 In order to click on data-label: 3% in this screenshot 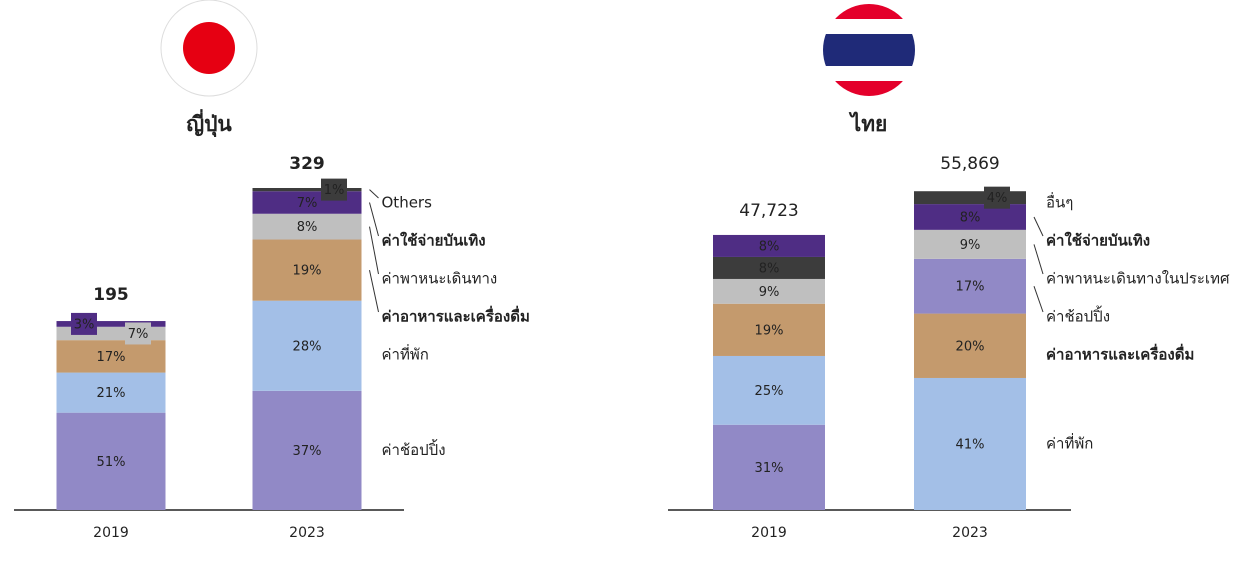, I will do `click(84, 324)`.